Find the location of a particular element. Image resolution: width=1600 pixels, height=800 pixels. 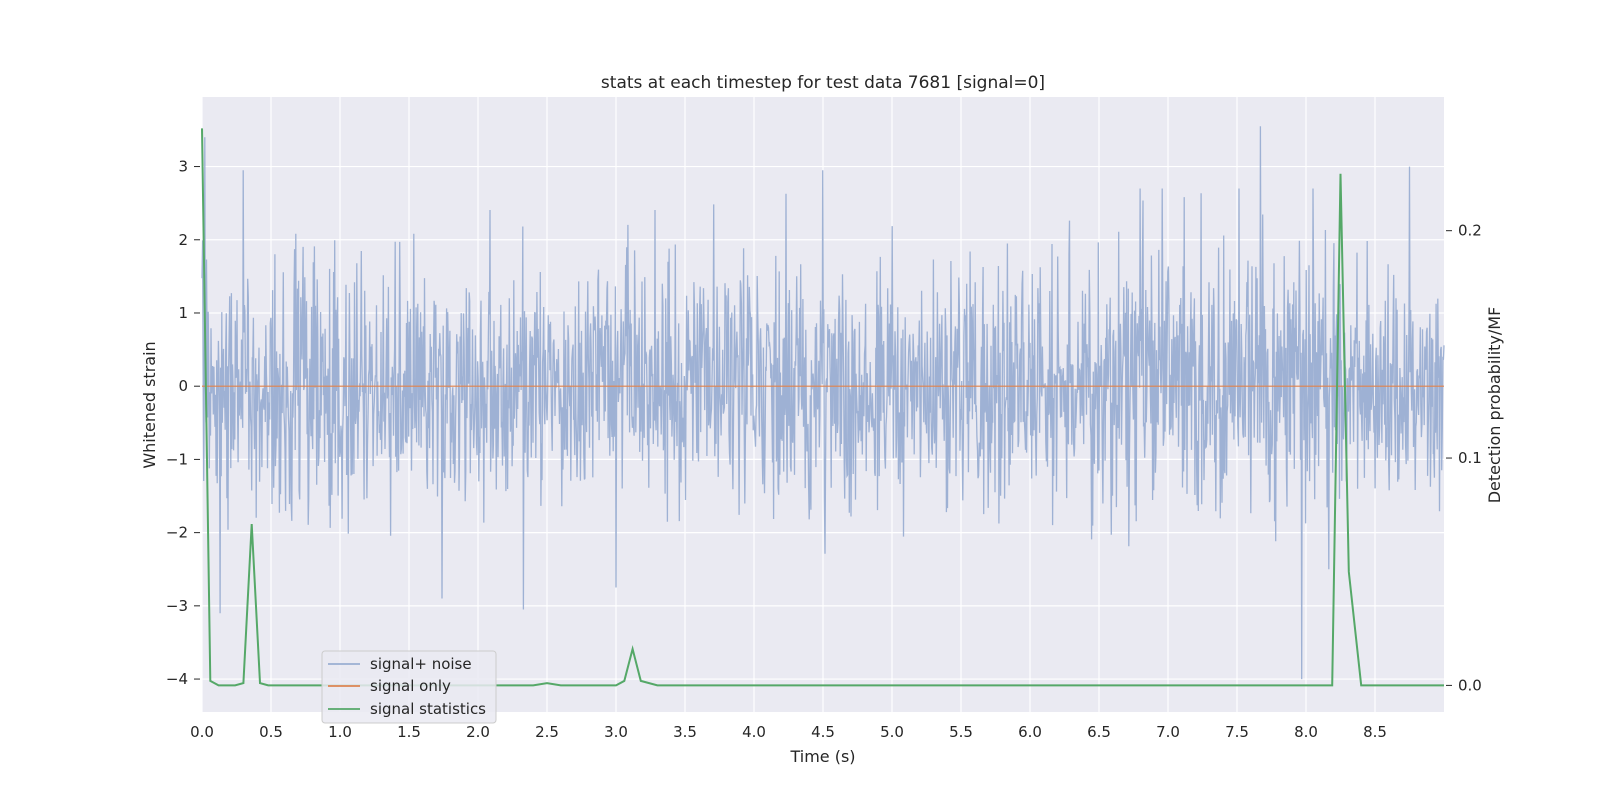

x-tick-label: 2.0 is located at coordinates (478, 732).